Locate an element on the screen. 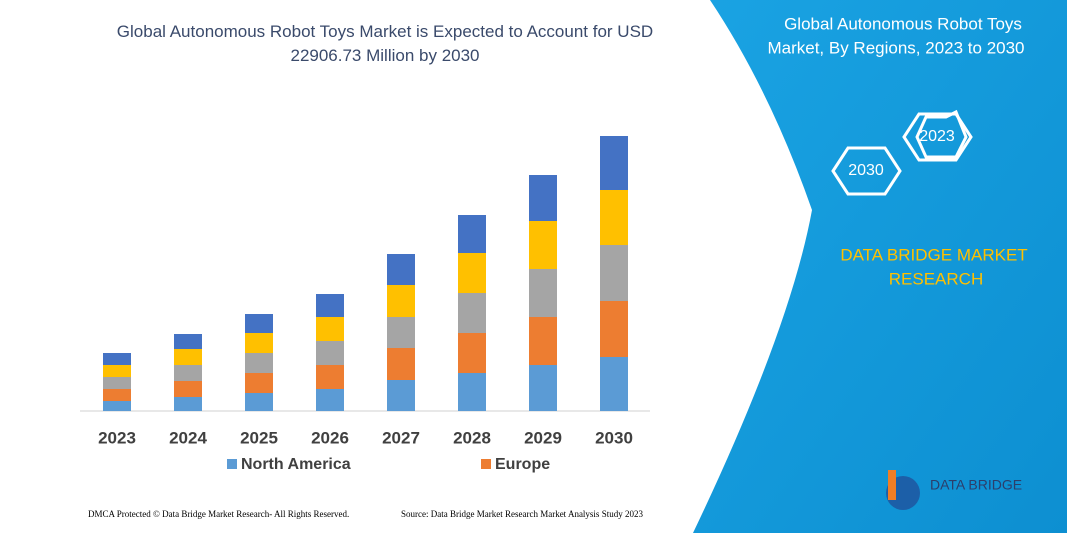 Image resolution: width=1067 pixels, height=533 pixels. x-tick-label: 2025 is located at coordinates (259, 437).